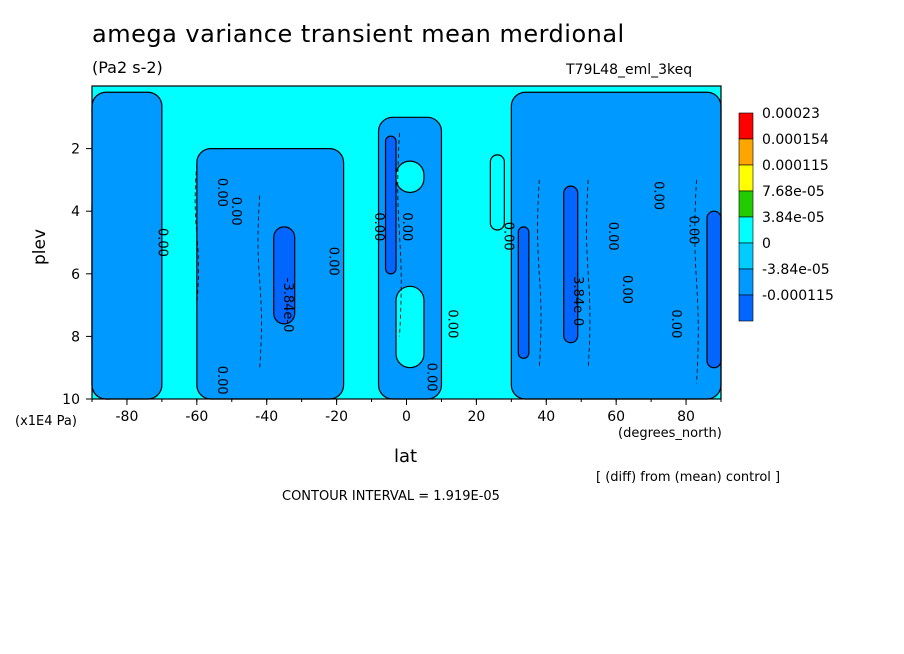 The width and height of the screenshot is (904, 654). Describe the element at coordinates (693, 230) in the screenshot. I see `contour-label-12: 0.00` at that location.